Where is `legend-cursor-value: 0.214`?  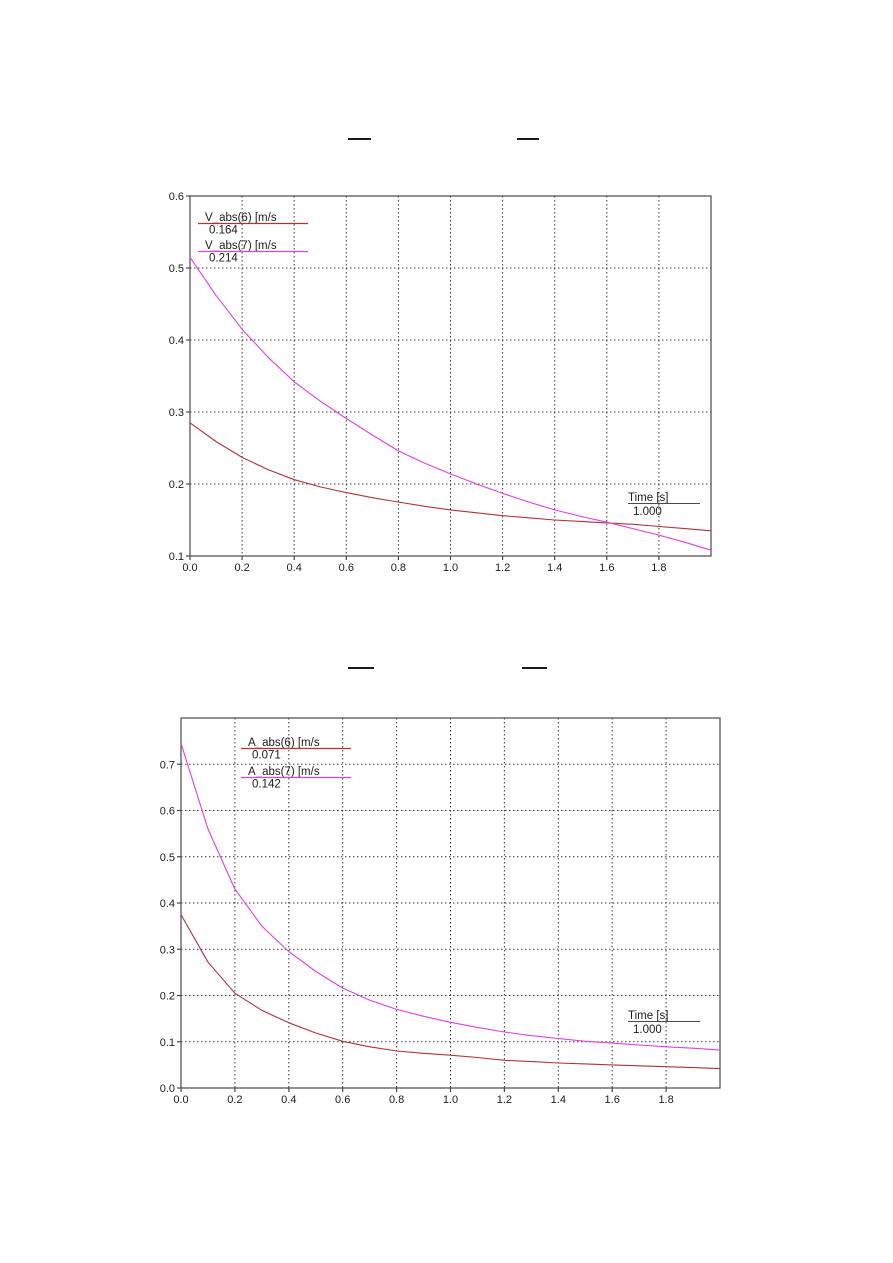 legend-cursor-value: 0.214 is located at coordinates (223, 259).